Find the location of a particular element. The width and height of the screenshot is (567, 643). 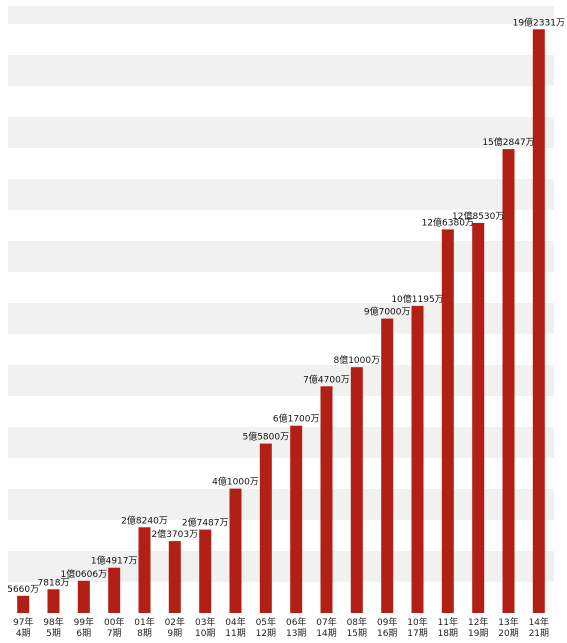

bar-value-label: 5億5800万 is located at coordinates (265, 437).